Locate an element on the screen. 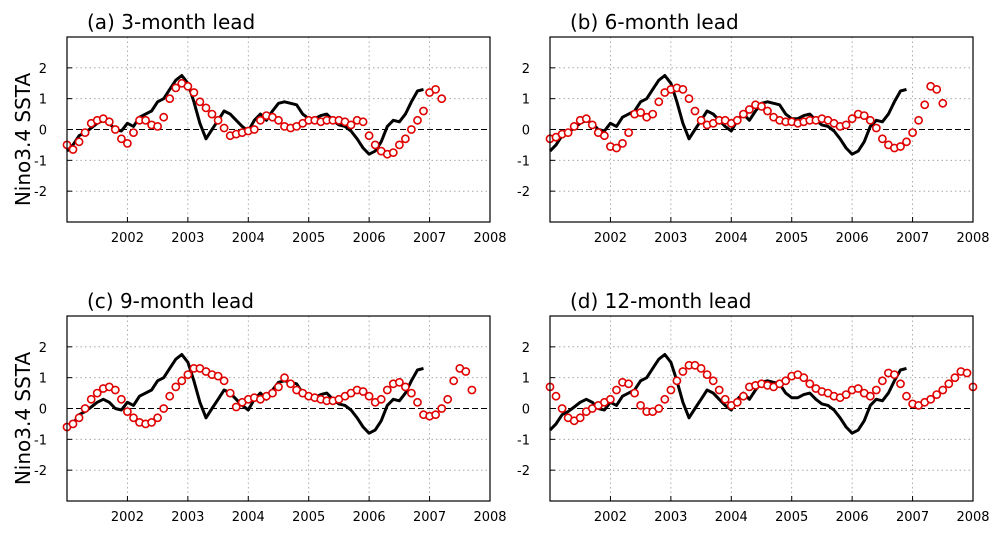  observed-line is located at coordinates (727, 115).